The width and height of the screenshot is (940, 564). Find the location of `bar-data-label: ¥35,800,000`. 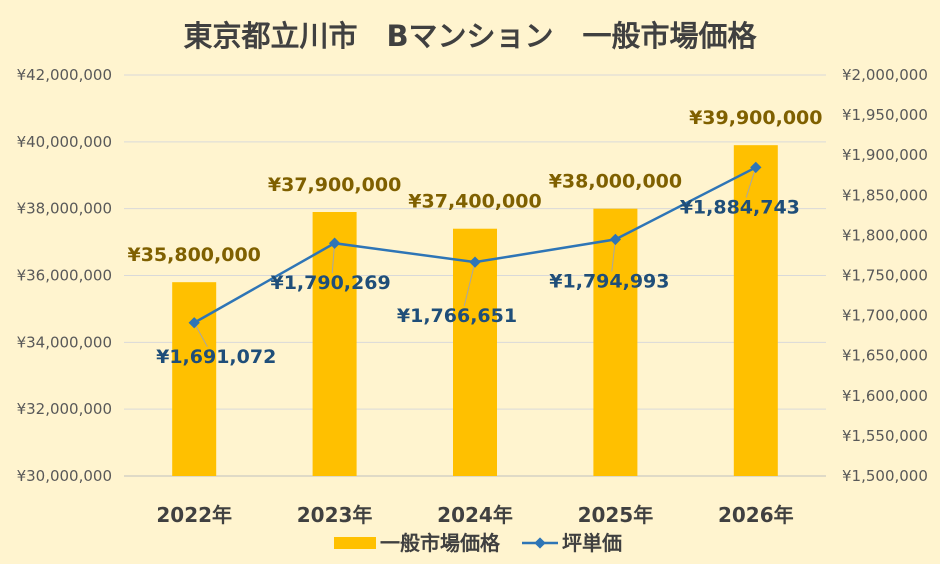

bar-data-label: ¥35,800,000 is located at coordinates (193, 255).